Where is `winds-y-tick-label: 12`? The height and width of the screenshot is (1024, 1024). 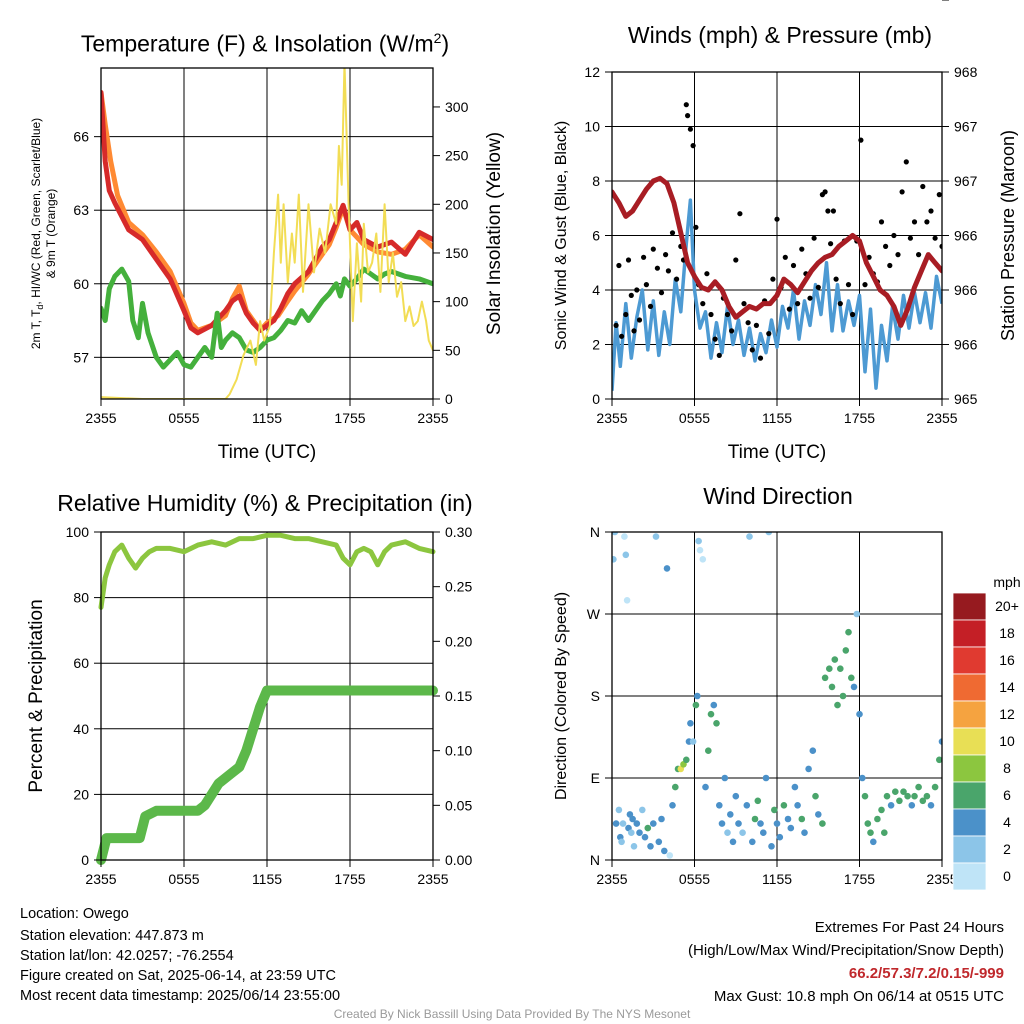
winds-y-tick-label: 12 is located at coordinates (592, 72).